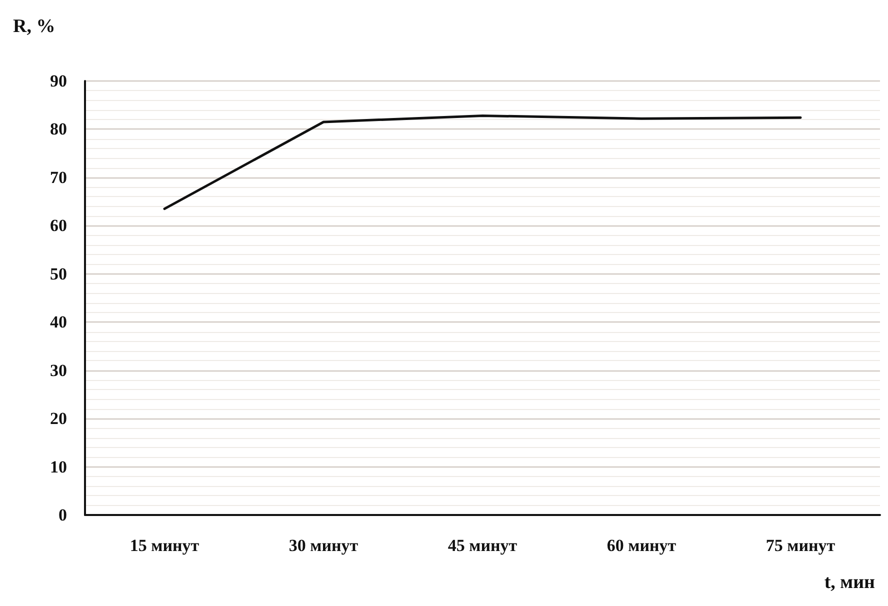 The image size is (888, 606). What do you see at coordinates (483, 545) in the screenshot?
I see `x-tick-label: 45 минут` at bounding box center [483, 545].